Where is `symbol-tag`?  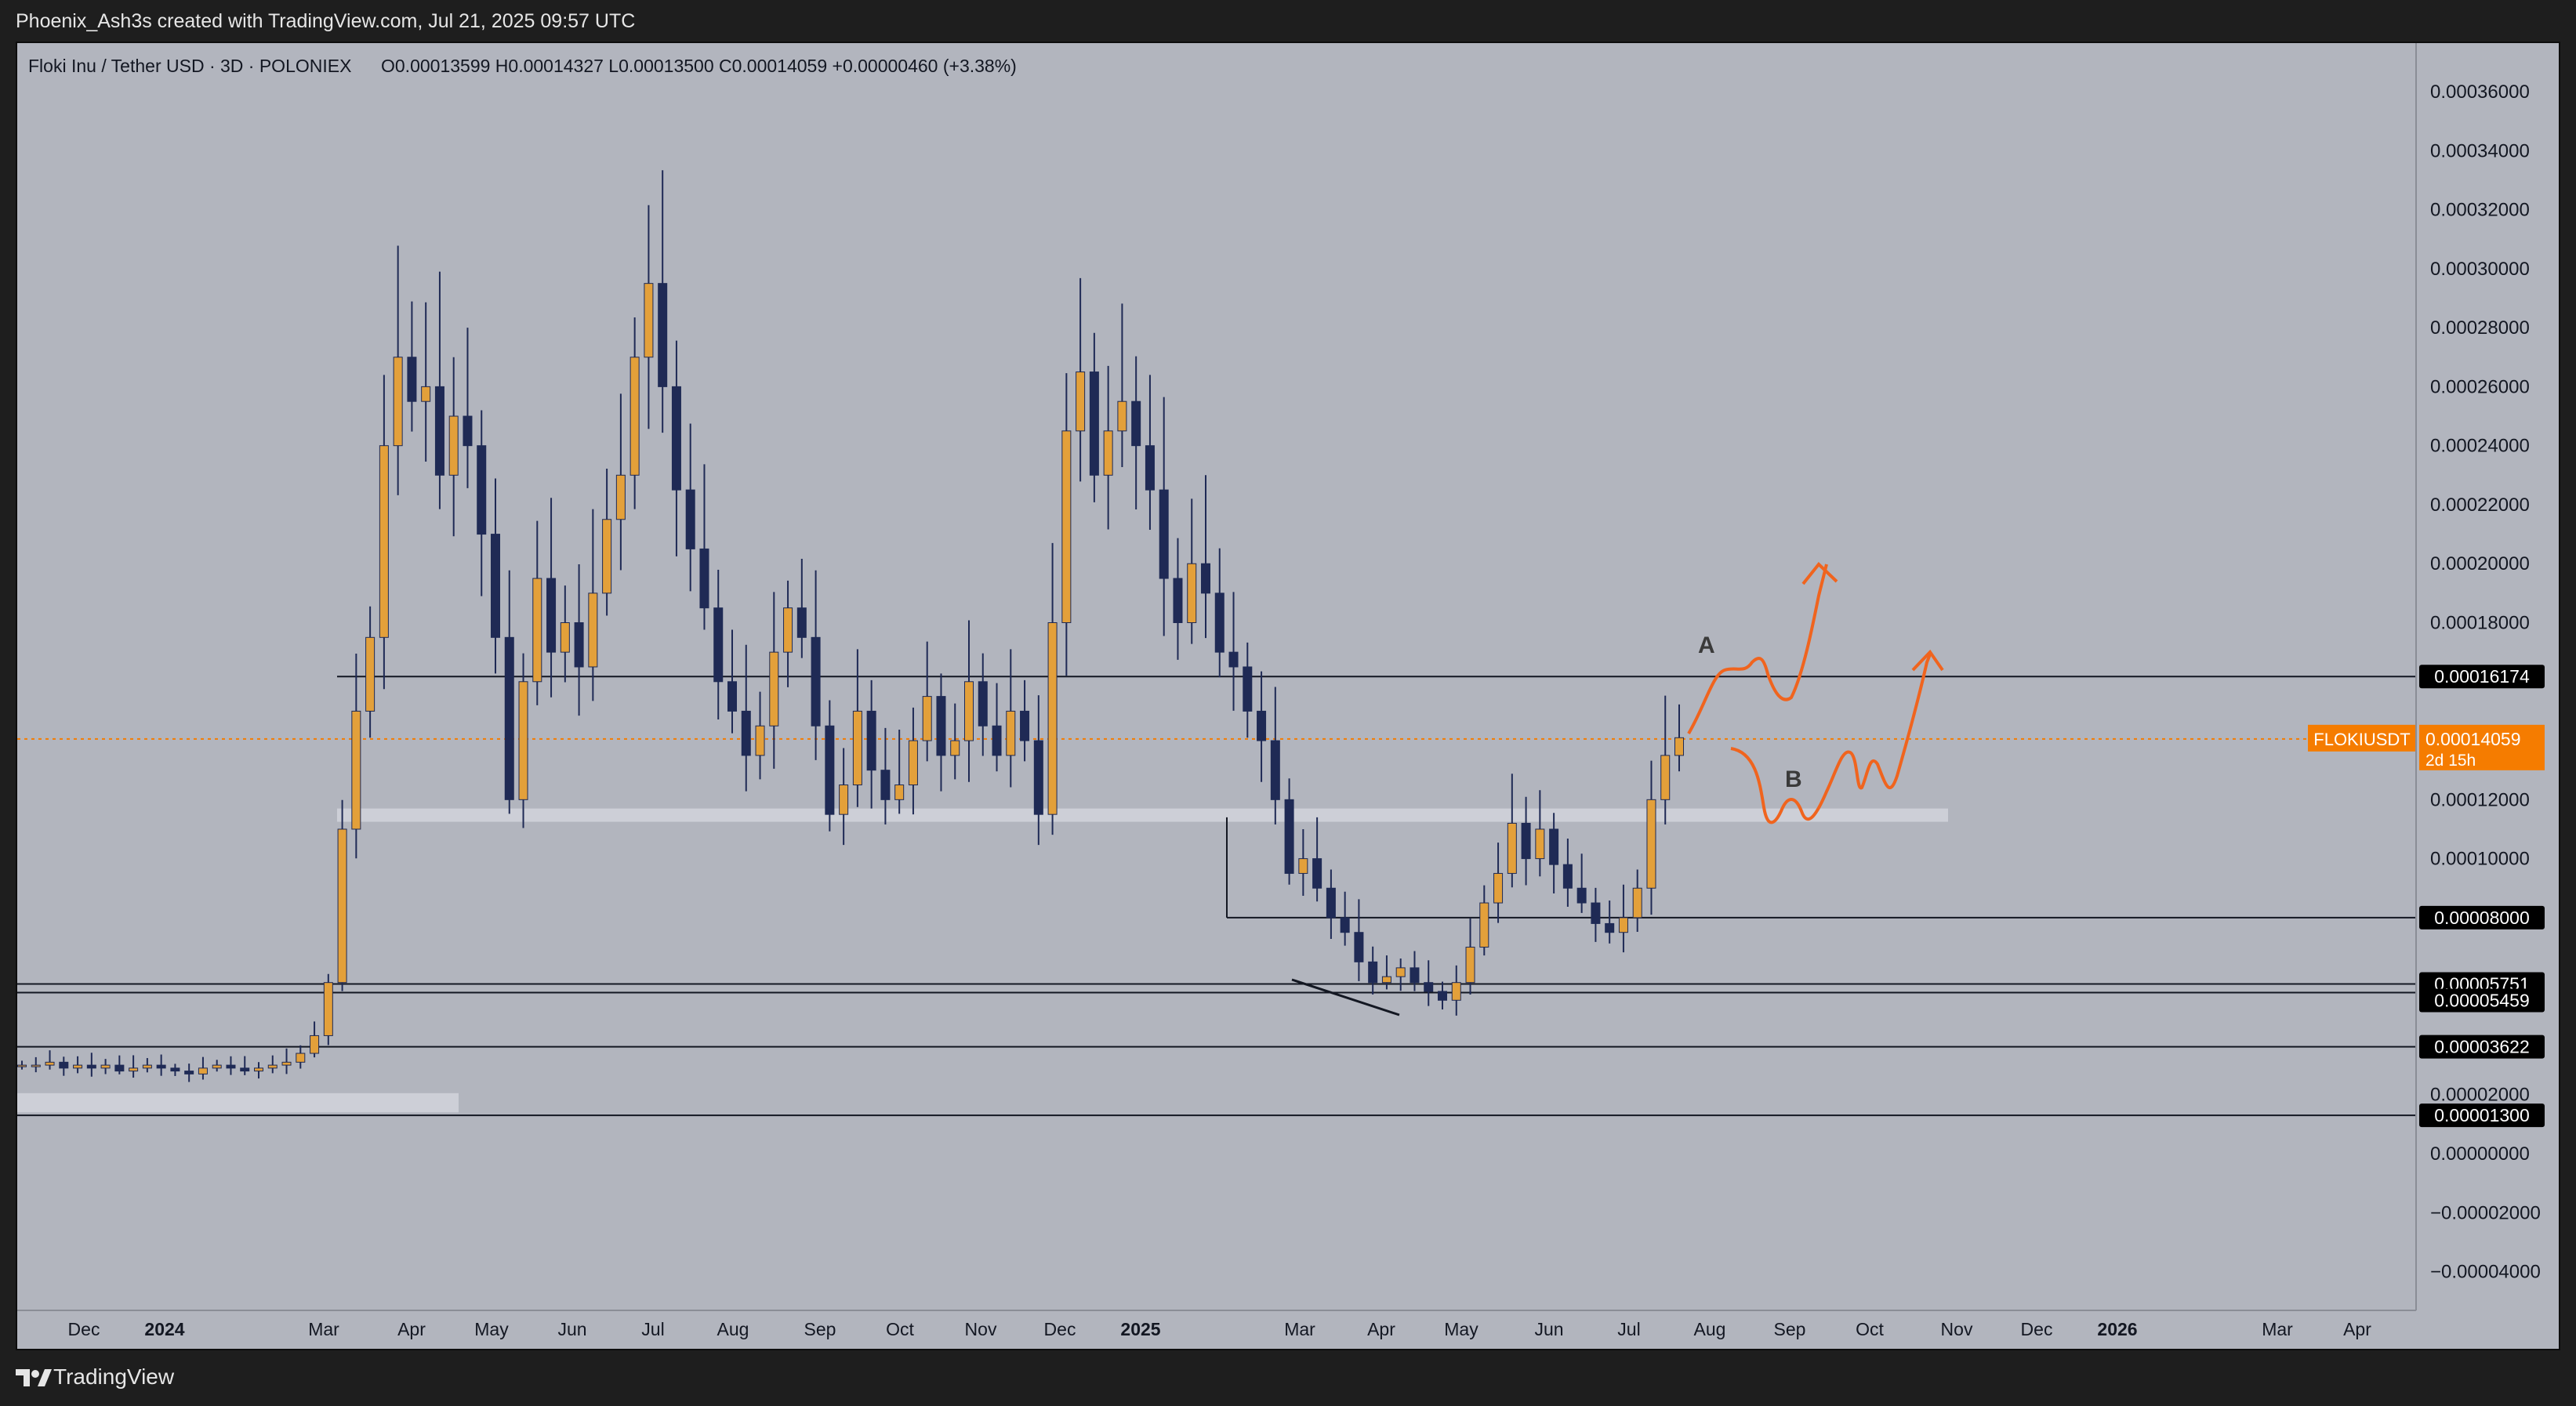 symbol-tag is located at coordinates (2362, 738).